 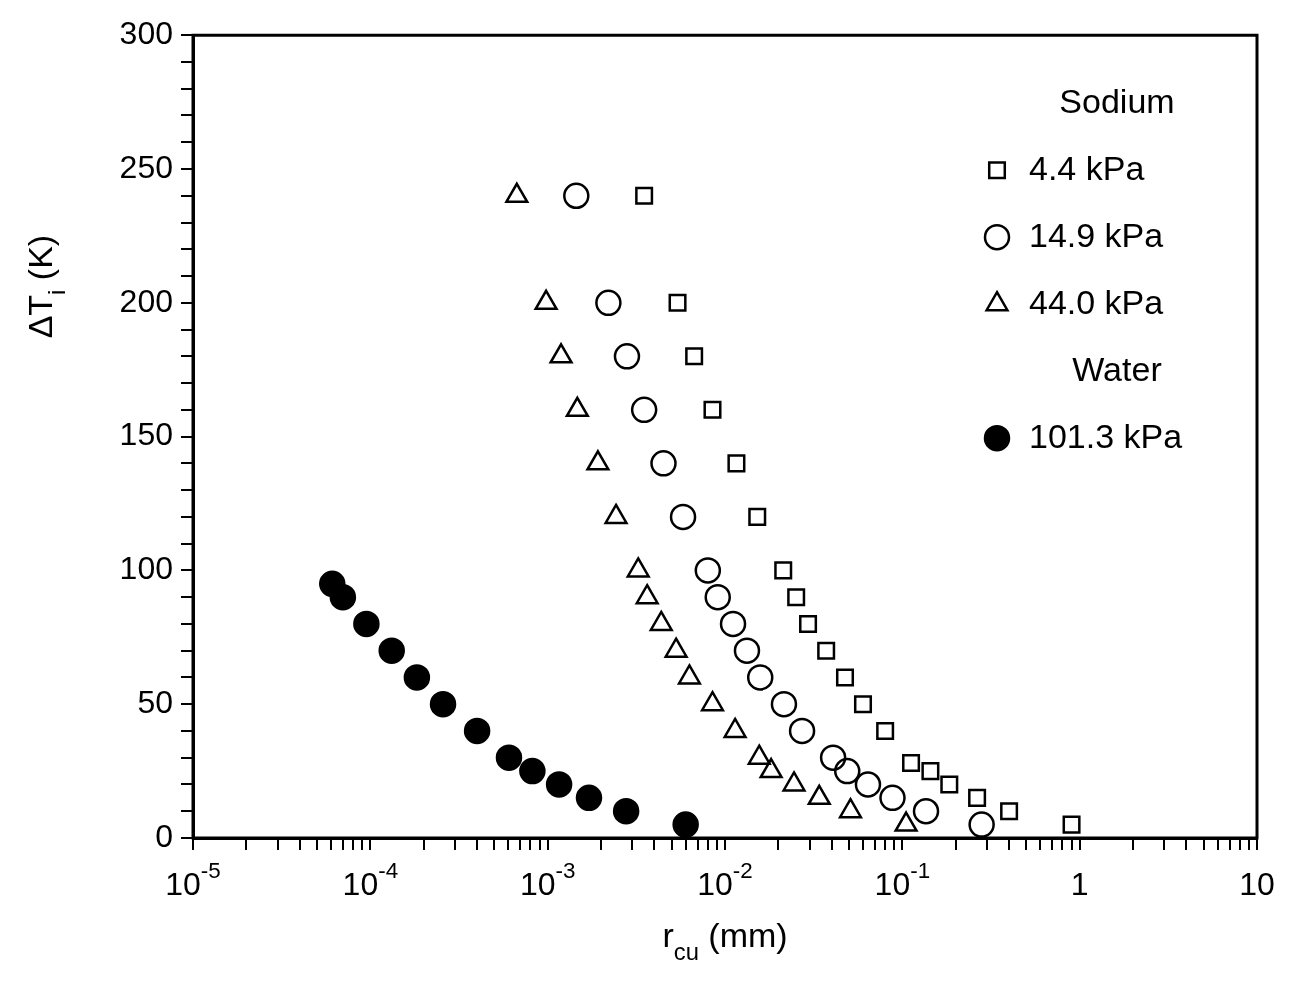 What do you see at coordinates (1079, 883) in the screenshot?
I see `x-tick-label: 1` at bounding box center [1079, 883].